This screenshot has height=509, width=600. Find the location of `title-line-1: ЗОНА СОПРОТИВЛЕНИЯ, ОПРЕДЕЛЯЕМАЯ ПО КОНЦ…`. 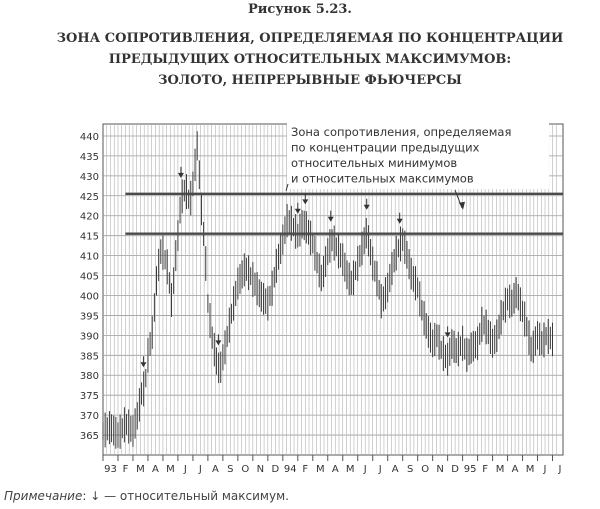

title-line-1: ЗОНА СОПРОТИВЛЕНИЯ, ОПРЕДЕЛЯЕМАЯ ПО КОНЦ… is located at coordinates (310, 38).